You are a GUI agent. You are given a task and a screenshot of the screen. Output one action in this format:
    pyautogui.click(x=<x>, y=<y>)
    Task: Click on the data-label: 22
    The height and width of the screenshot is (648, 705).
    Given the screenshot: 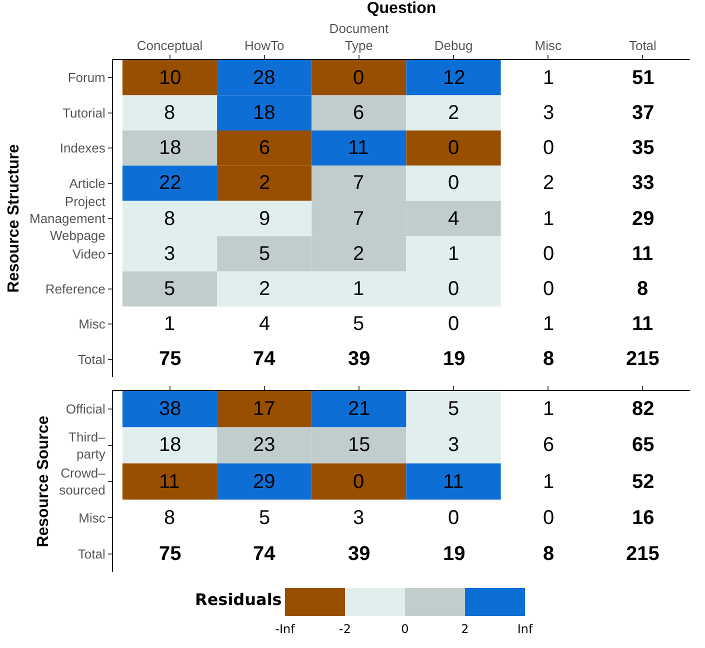 What is the action you would take?
    pyautogui.click(x=170, y=183)
    